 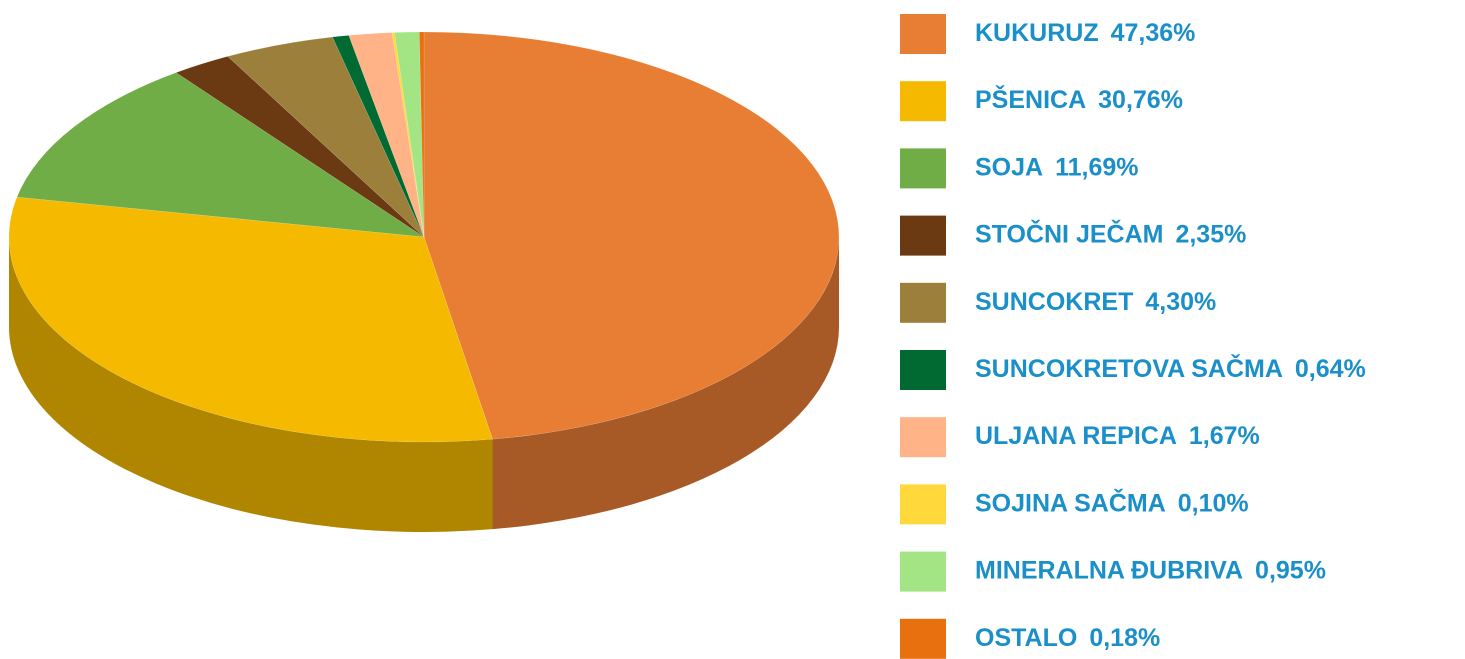 I want to click on legend-value: 0,95%, so click(x=1290, y=570).